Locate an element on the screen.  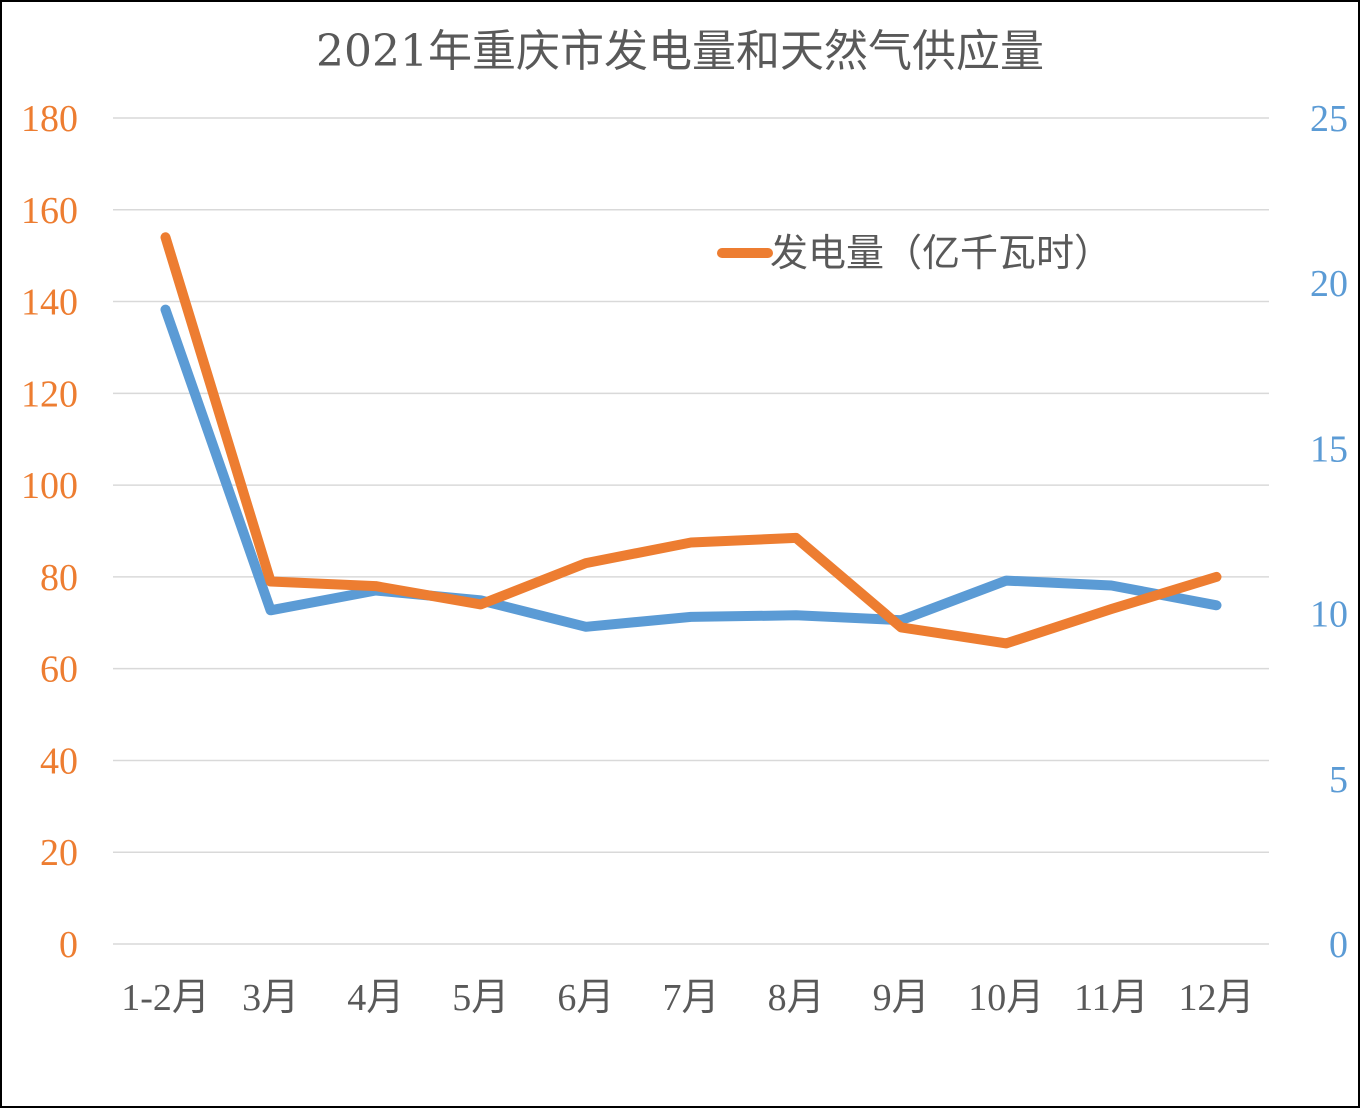
x-tick-label: 4月 is located at coordinates (375, 998).